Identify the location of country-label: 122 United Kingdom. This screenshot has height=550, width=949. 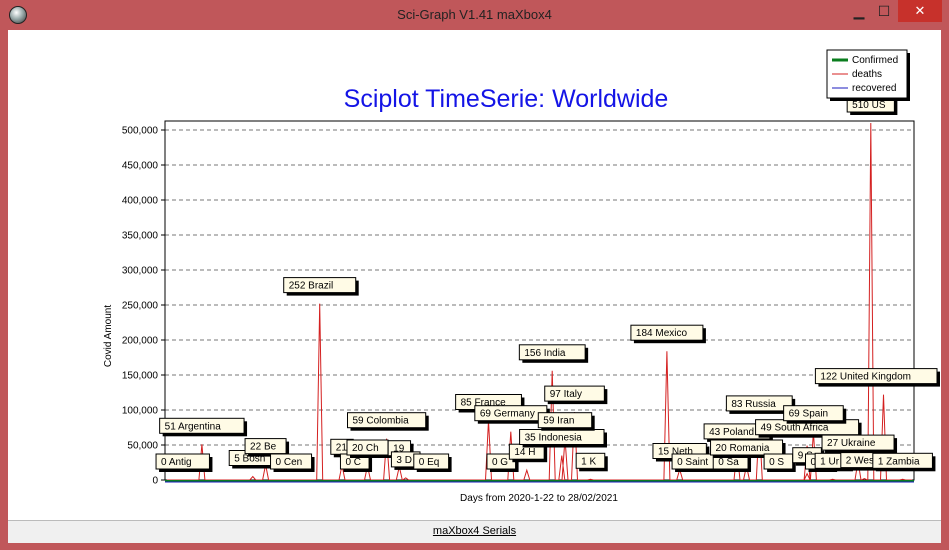
(877, 377).